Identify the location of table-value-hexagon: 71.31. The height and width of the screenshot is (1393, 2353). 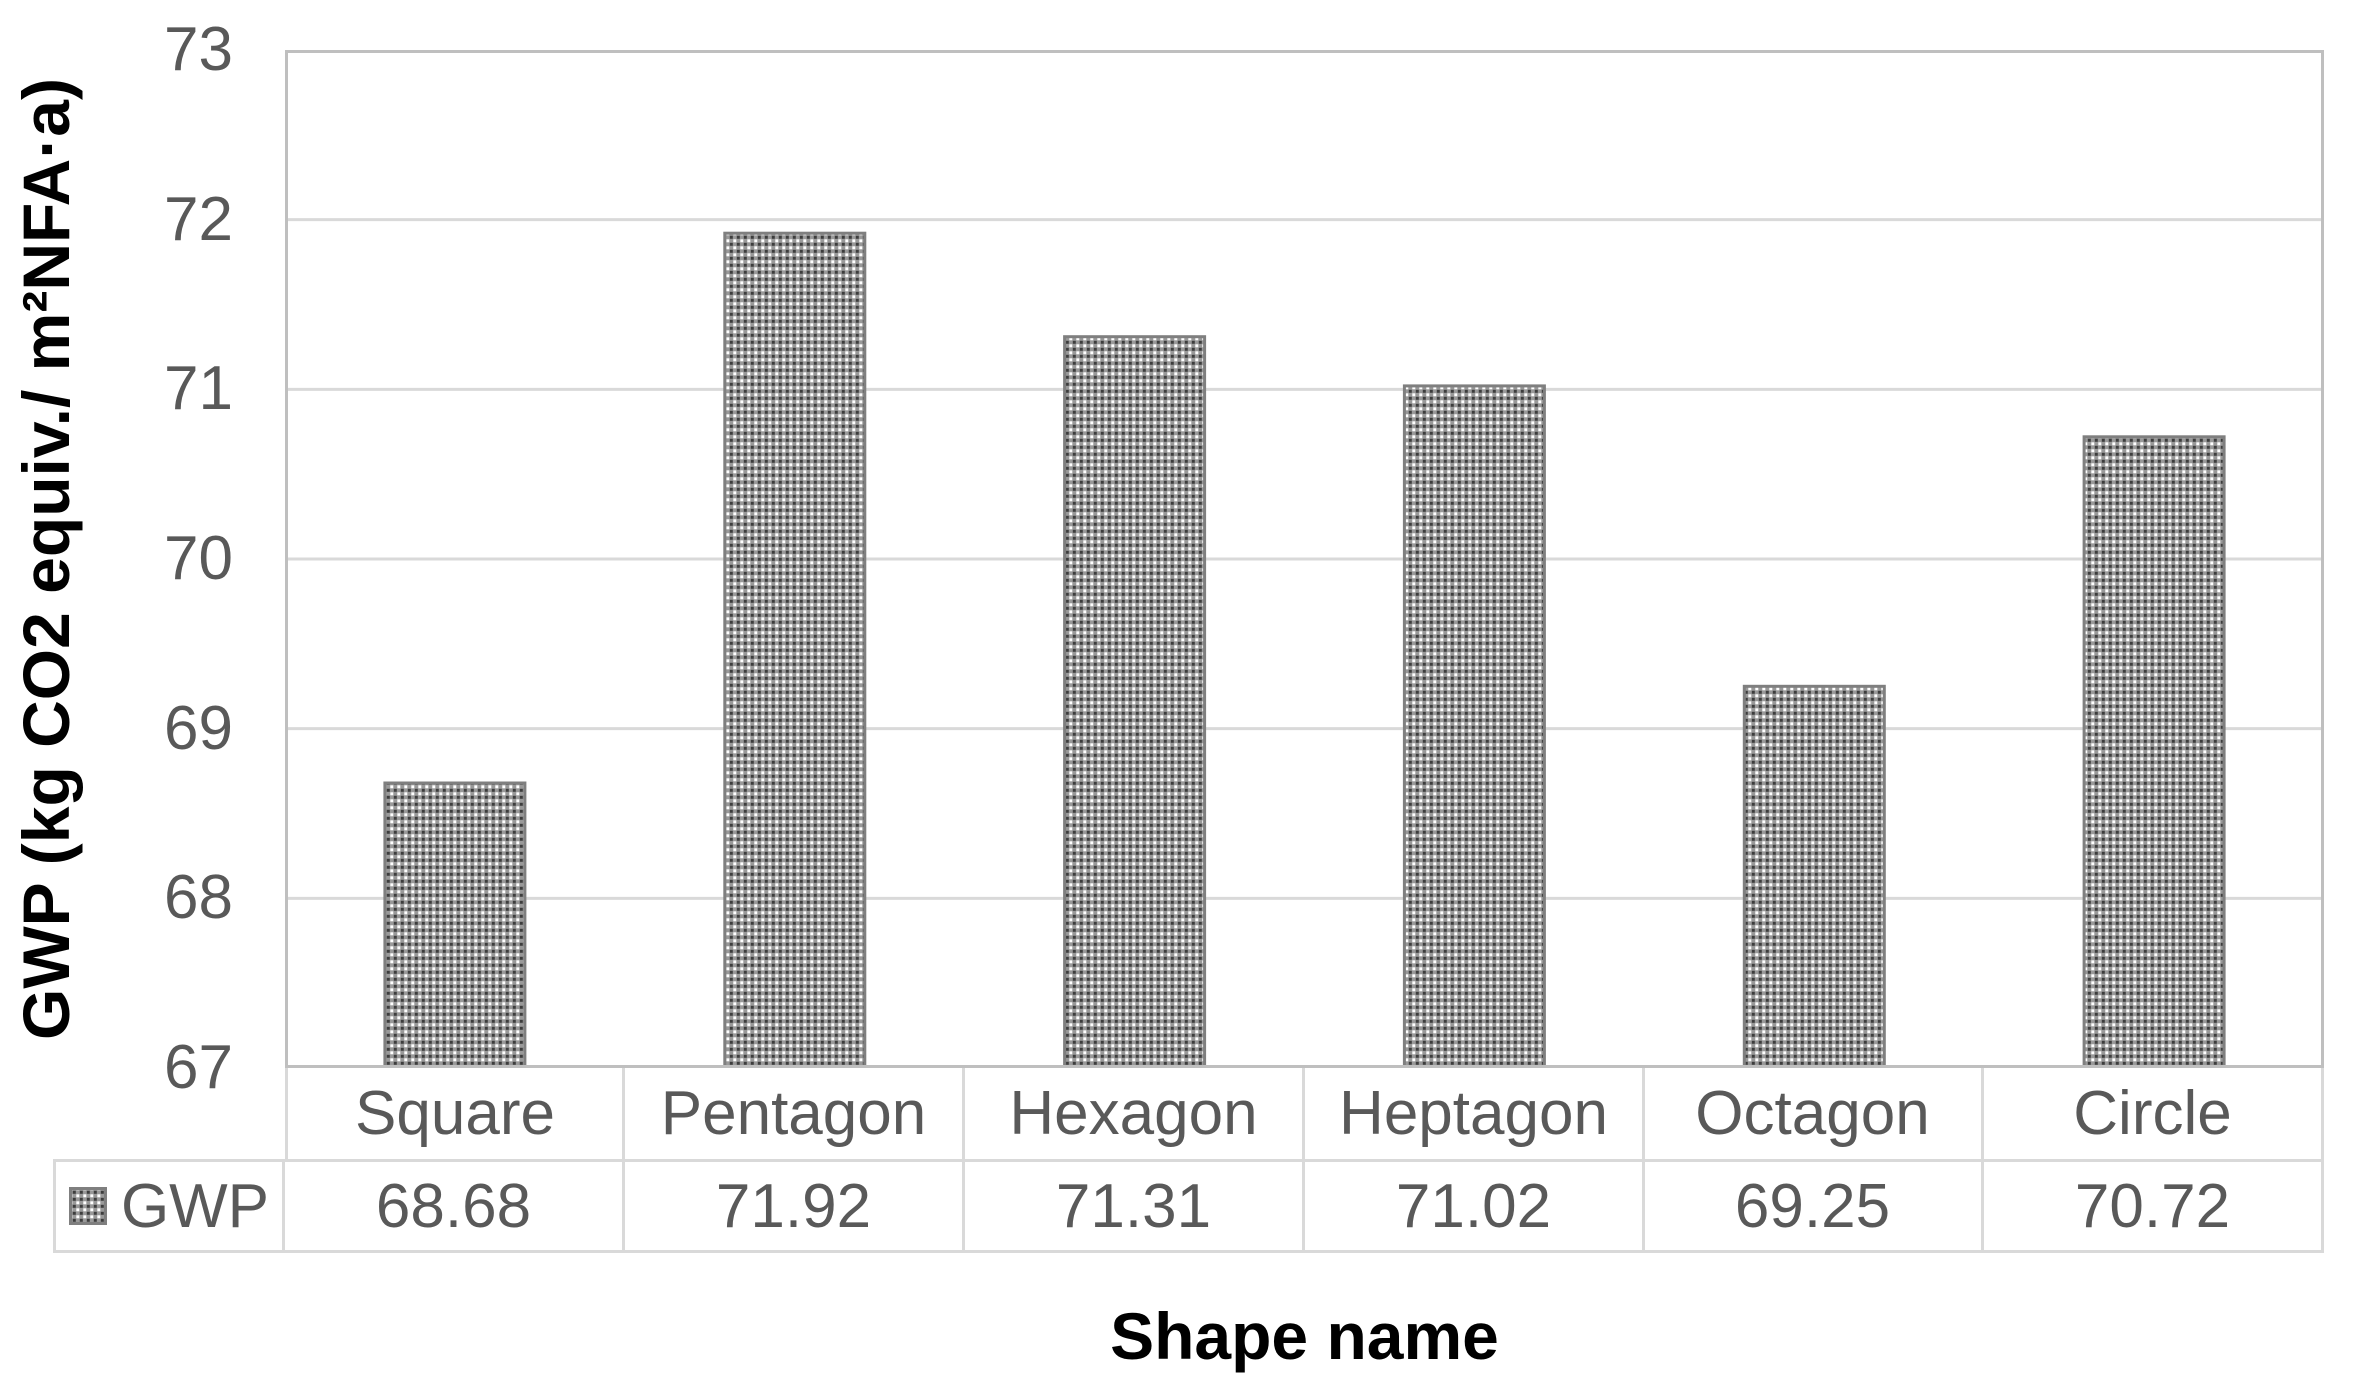
(1135, 1206).